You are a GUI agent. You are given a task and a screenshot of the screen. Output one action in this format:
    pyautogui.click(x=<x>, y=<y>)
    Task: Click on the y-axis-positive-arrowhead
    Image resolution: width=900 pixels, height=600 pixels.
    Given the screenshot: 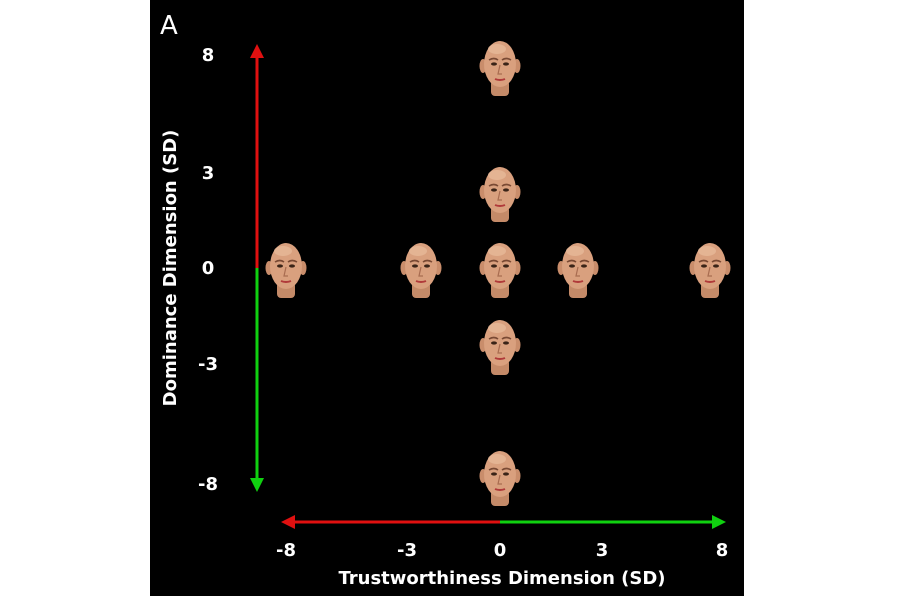 What is the action you would take?
    pyautogui.click(x=257, y=51)
    